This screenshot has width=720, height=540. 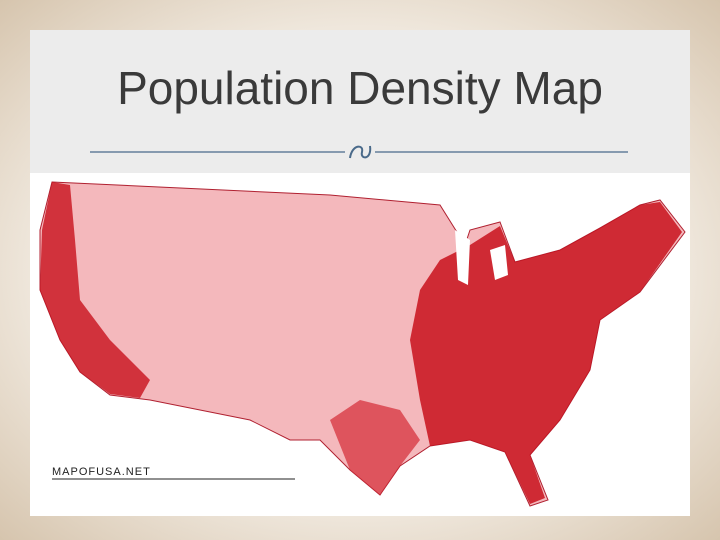 What do you see at coordinates (481, 257) in the screenshot?
I see `great-lakes` at bounding box center [481, 257].